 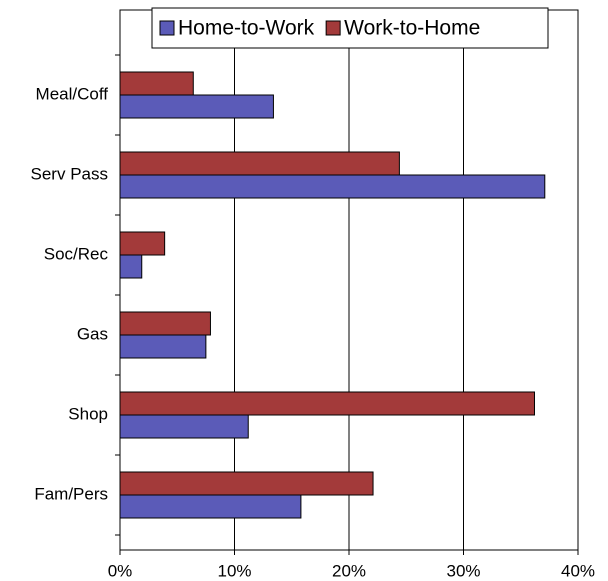 I want to click on legend-label: Home-to-Work, so click(x=246, y=28).